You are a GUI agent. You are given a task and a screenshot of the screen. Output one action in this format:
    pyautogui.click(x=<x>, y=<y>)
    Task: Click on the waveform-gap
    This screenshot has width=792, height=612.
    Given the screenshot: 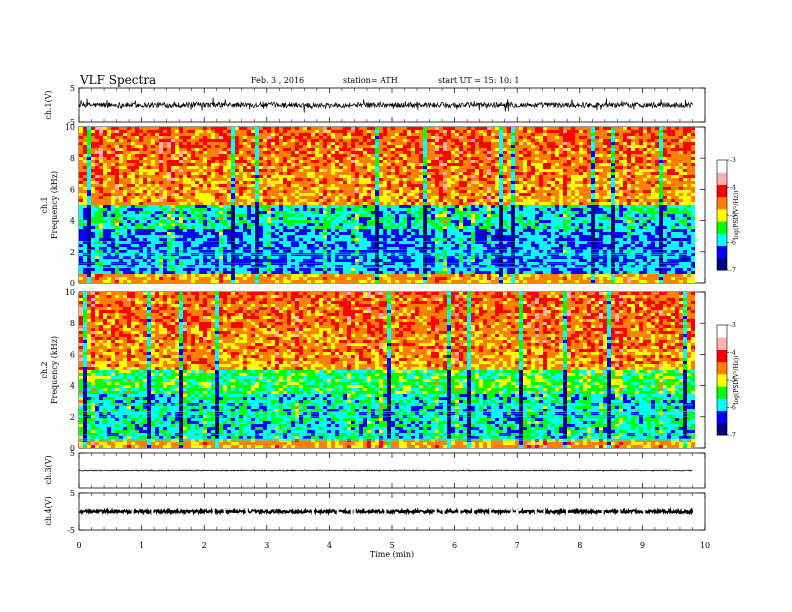 What is the action you would take?
    pyautogui.click(x=351, y=511)
    